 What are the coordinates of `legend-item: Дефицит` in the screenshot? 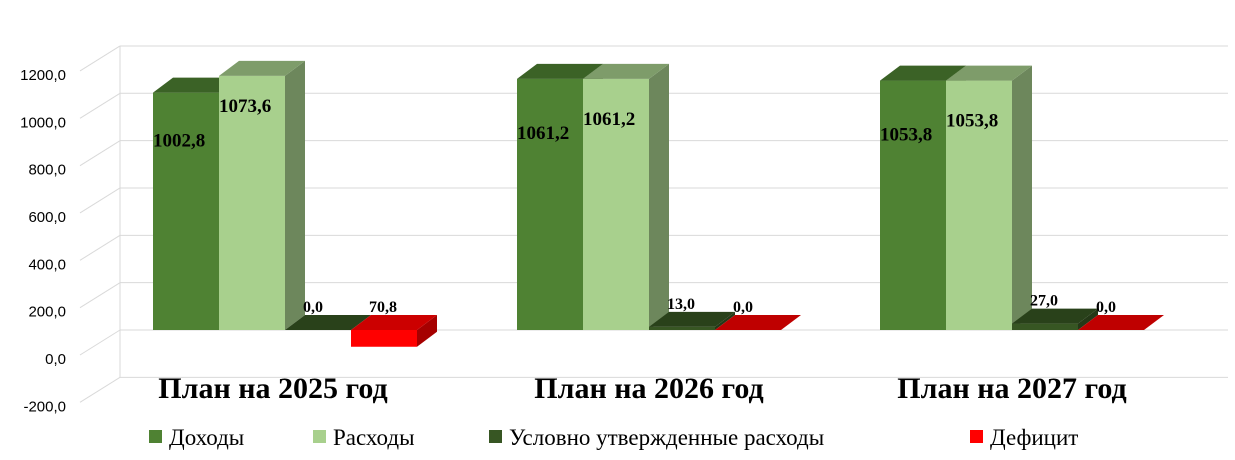 It's located at (1024, 437).